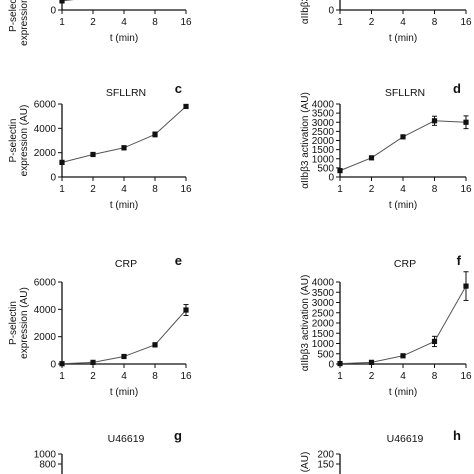  Describe the element at coordinates (405, 264) in the screenshot. I see `panel-title: CRP` at that location.